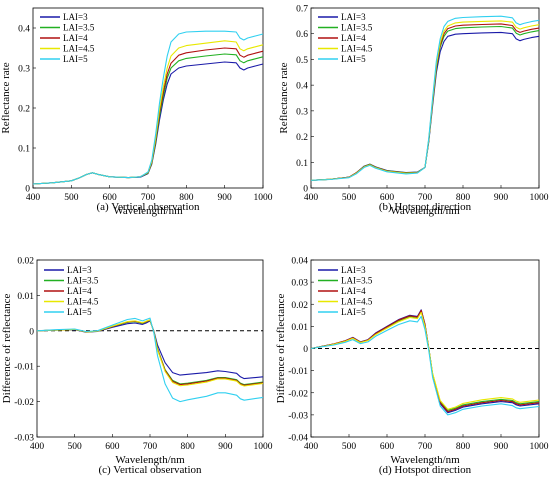 This screenshot has height=488, width=550. What do you see at coordinates (302, 61) in the screenshot?
I see `y-tick-label: 0.5` at bounding box center [302, 61].